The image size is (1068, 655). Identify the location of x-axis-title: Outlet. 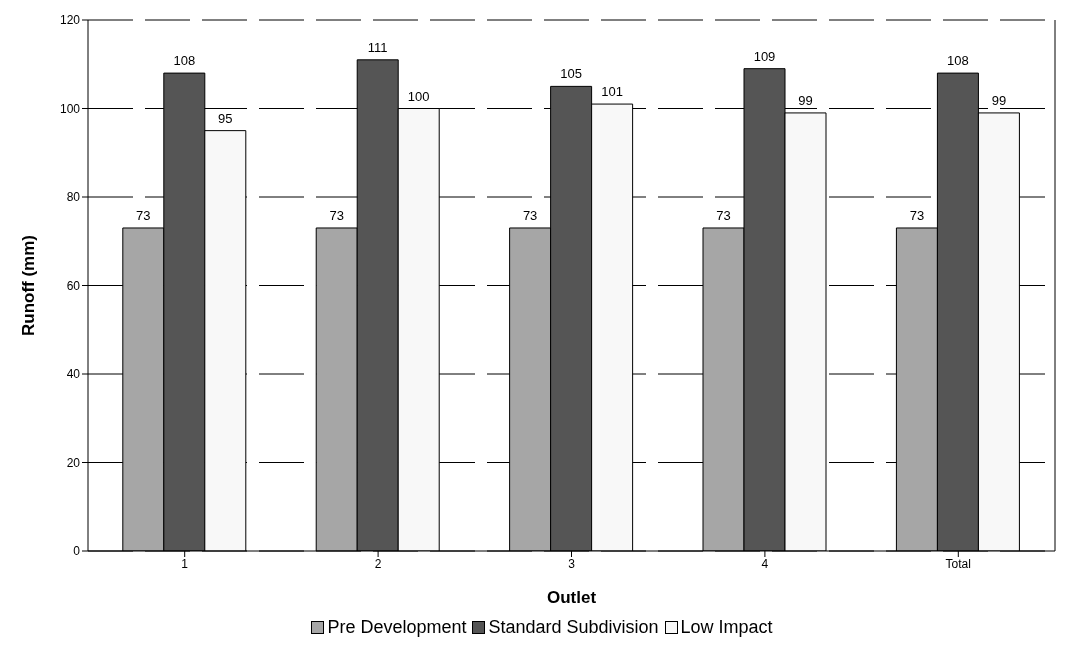
(571, 597).